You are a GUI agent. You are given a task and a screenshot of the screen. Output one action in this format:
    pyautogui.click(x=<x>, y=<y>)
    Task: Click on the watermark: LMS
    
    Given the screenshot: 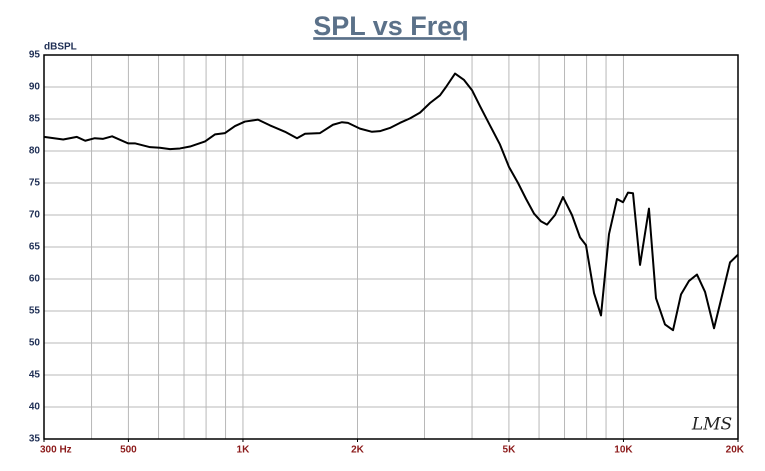 What is the action you would take?
    pyautogui.click(x=711, y=425)
    